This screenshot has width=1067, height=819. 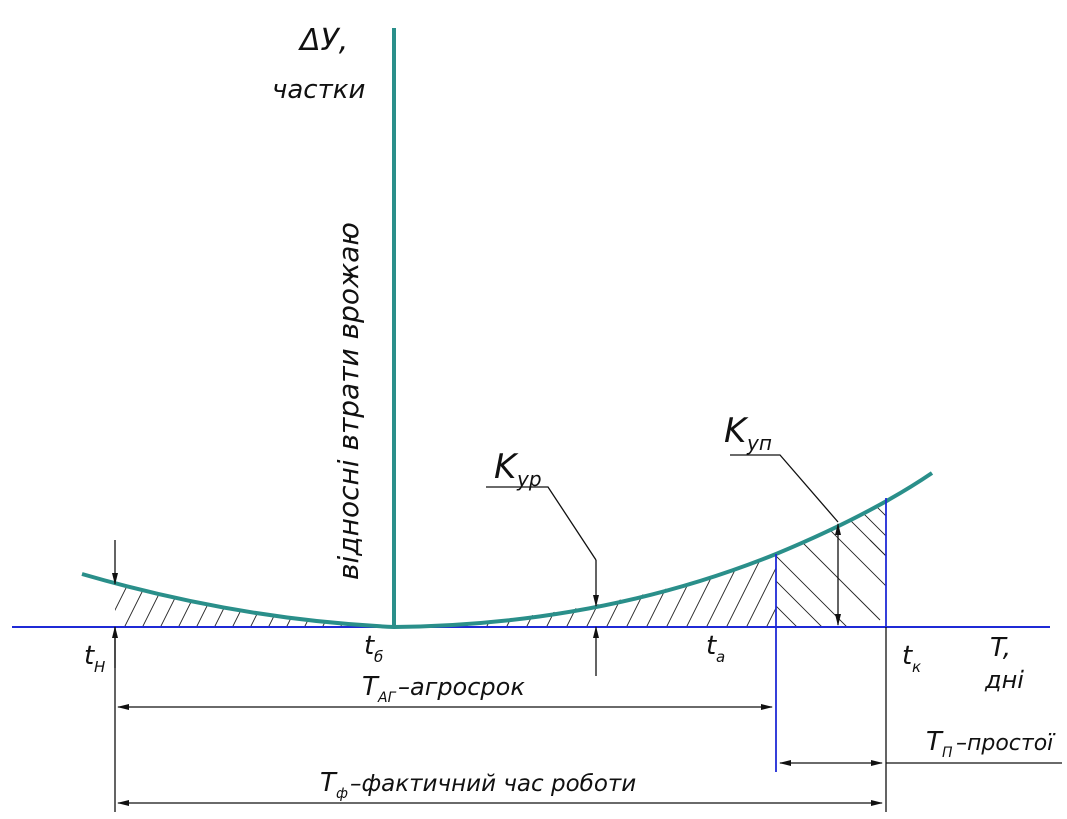 I want to click on svg-text: уп, so click(x=759, y=443).